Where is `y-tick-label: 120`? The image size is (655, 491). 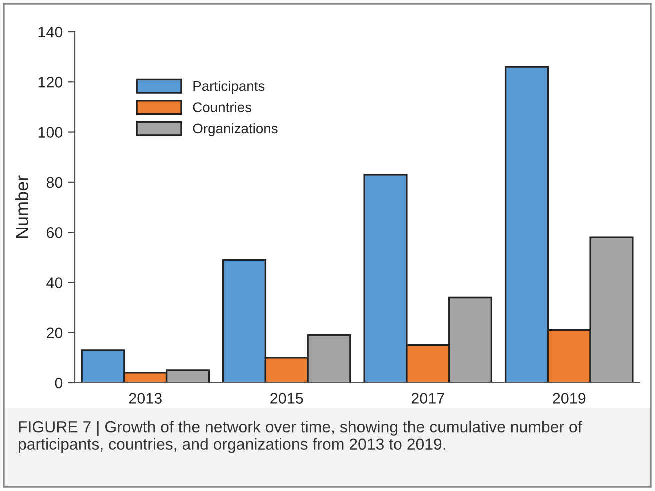 y-tick-label: 120 is located at coordinates (50, 82).